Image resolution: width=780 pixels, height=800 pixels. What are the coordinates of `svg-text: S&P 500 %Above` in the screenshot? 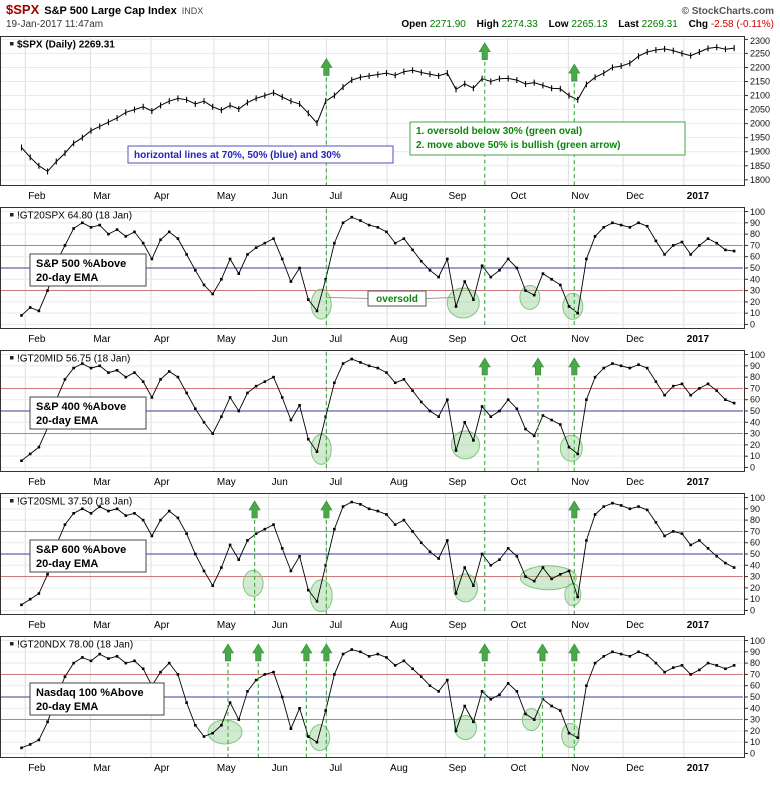 It's located at (81, 264).